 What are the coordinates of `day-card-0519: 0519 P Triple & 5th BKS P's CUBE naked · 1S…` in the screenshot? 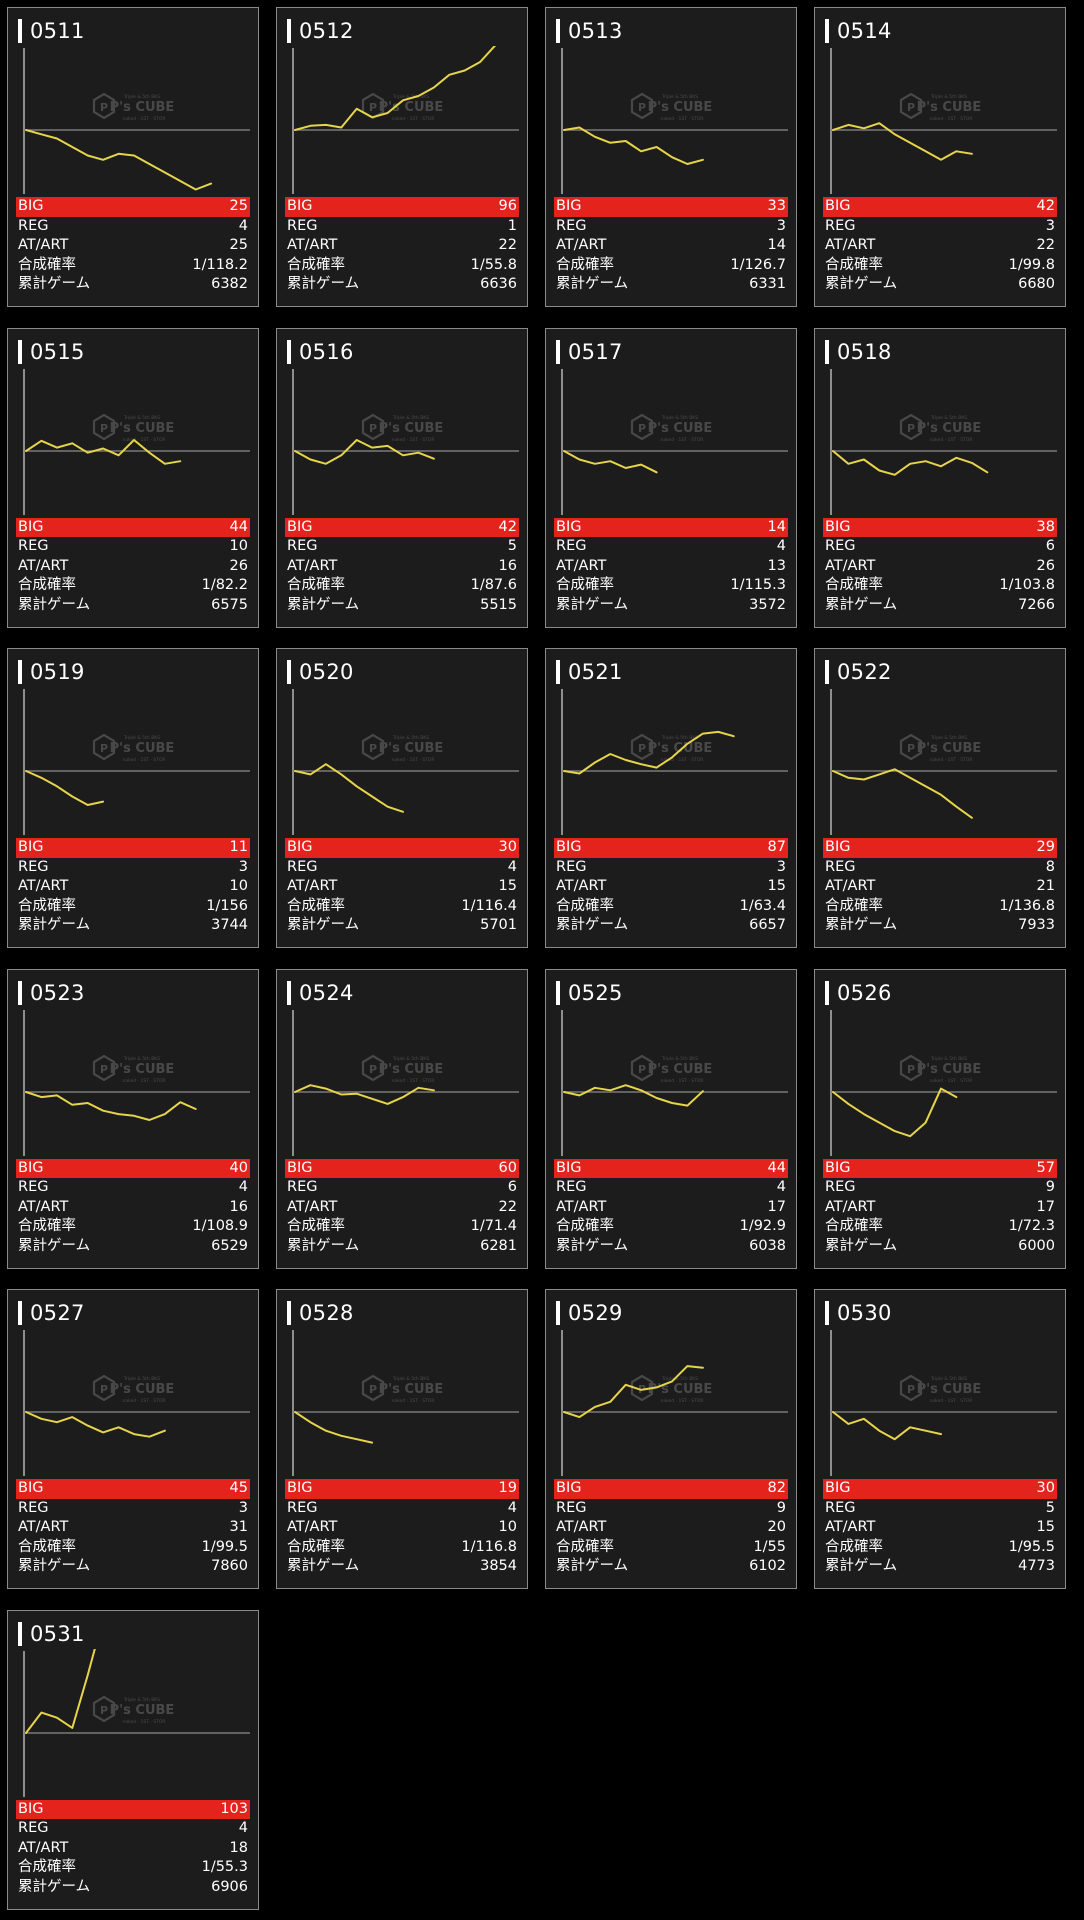 It's located at (133, 798).